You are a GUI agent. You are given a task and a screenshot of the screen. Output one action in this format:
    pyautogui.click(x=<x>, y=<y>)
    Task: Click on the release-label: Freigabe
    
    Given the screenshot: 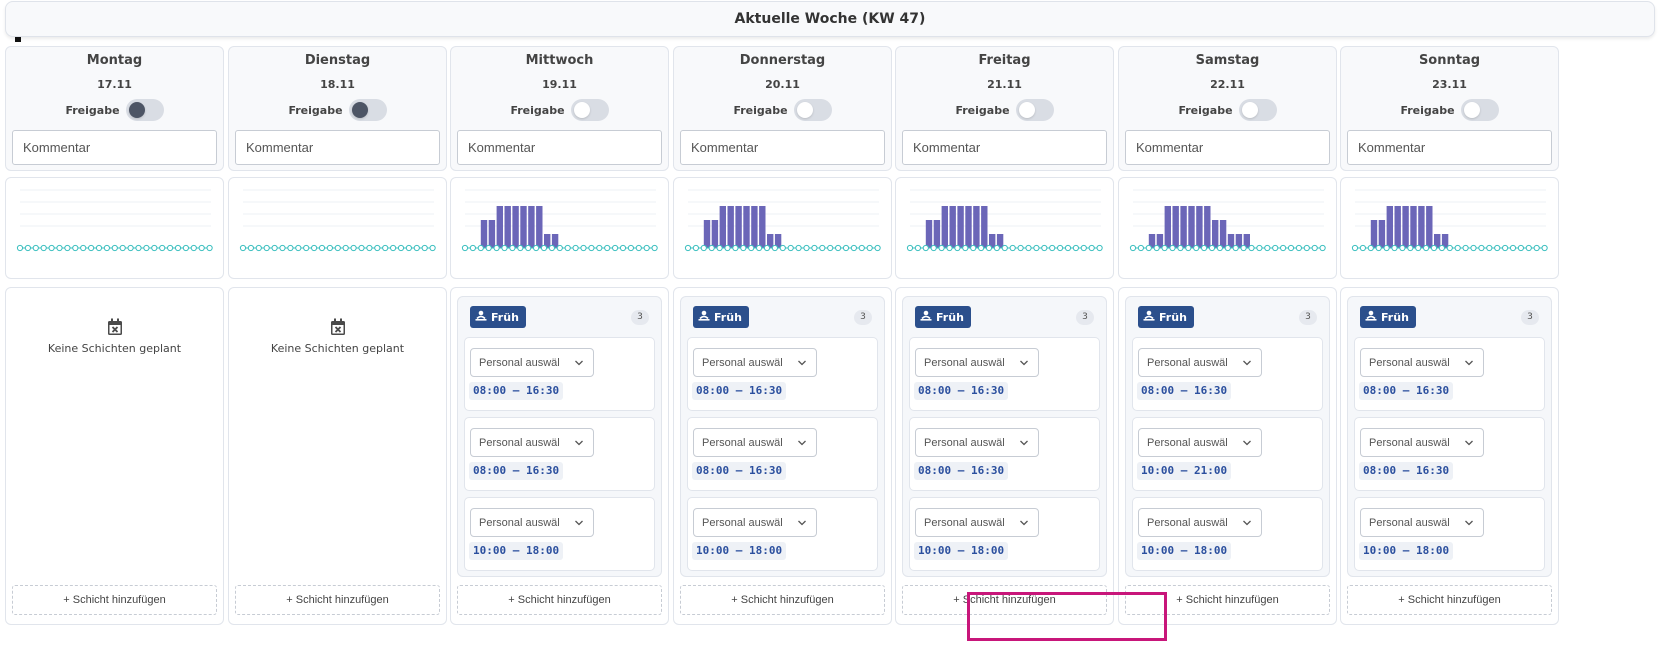 What is the action you would take?
    pyautogui.click(x=760, y=110)
    